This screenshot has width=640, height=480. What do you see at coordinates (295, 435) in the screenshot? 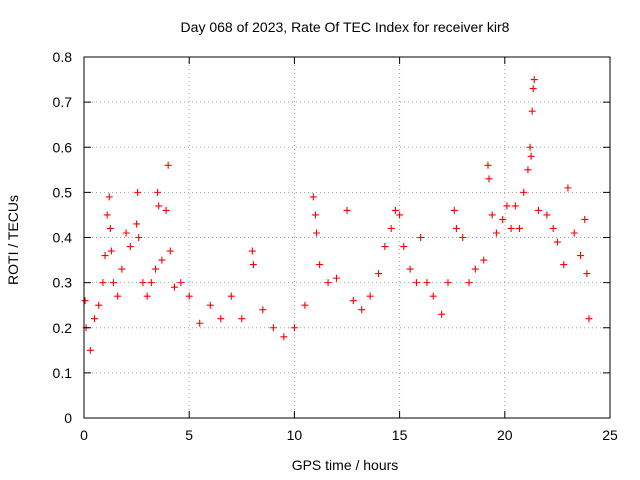
I see `x-tick-label: 10` at bounding box center [295, 435].